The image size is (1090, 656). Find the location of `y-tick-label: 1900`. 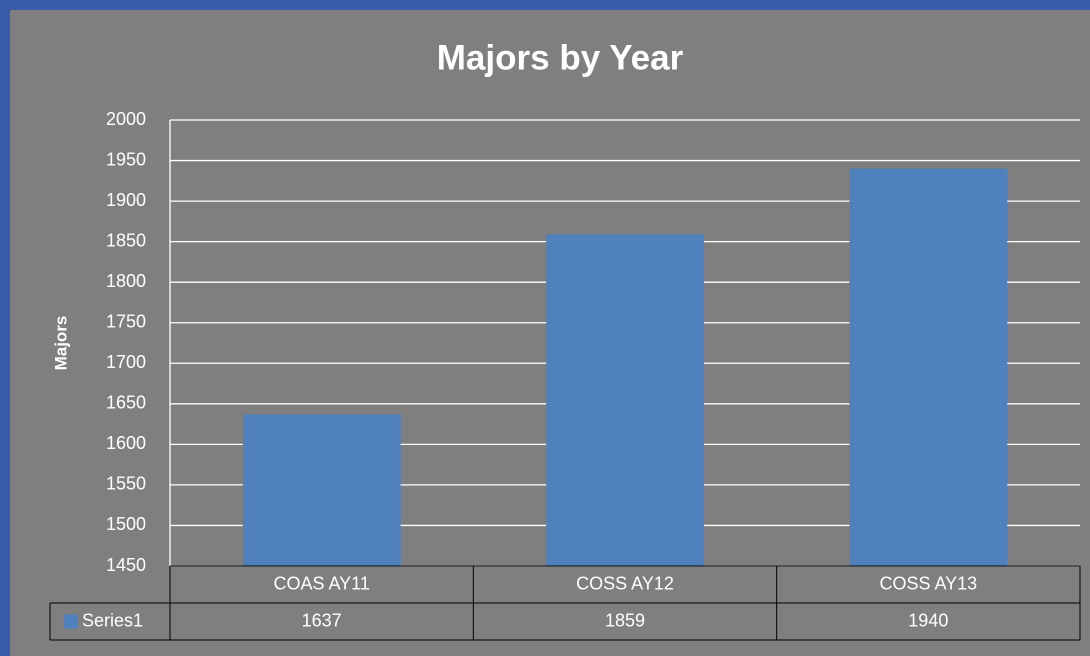

y-tick-label: 1900 is located at coordinates (126, 200).